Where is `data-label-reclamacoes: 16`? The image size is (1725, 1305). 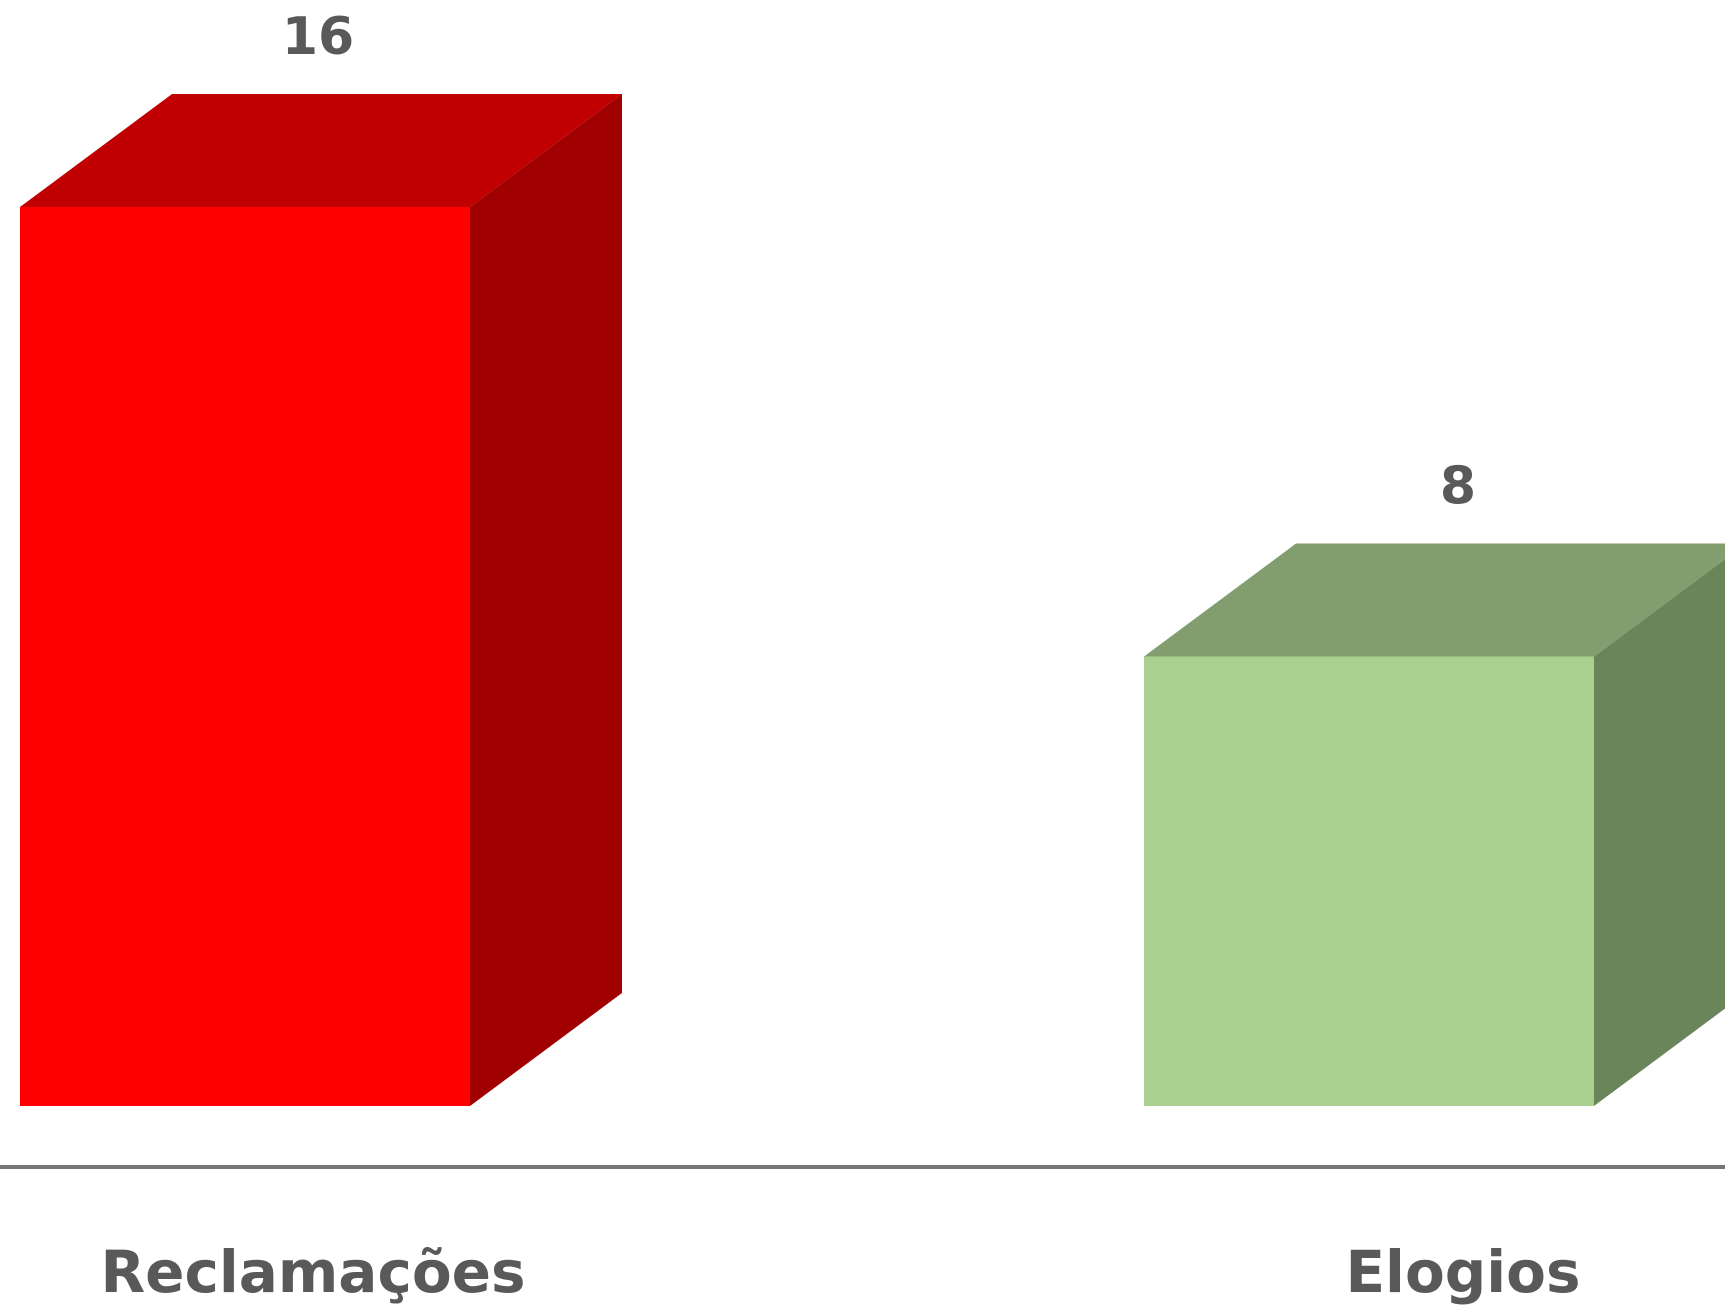
data-label-reclamacoes: 16 is located at coordinates (318, 37).